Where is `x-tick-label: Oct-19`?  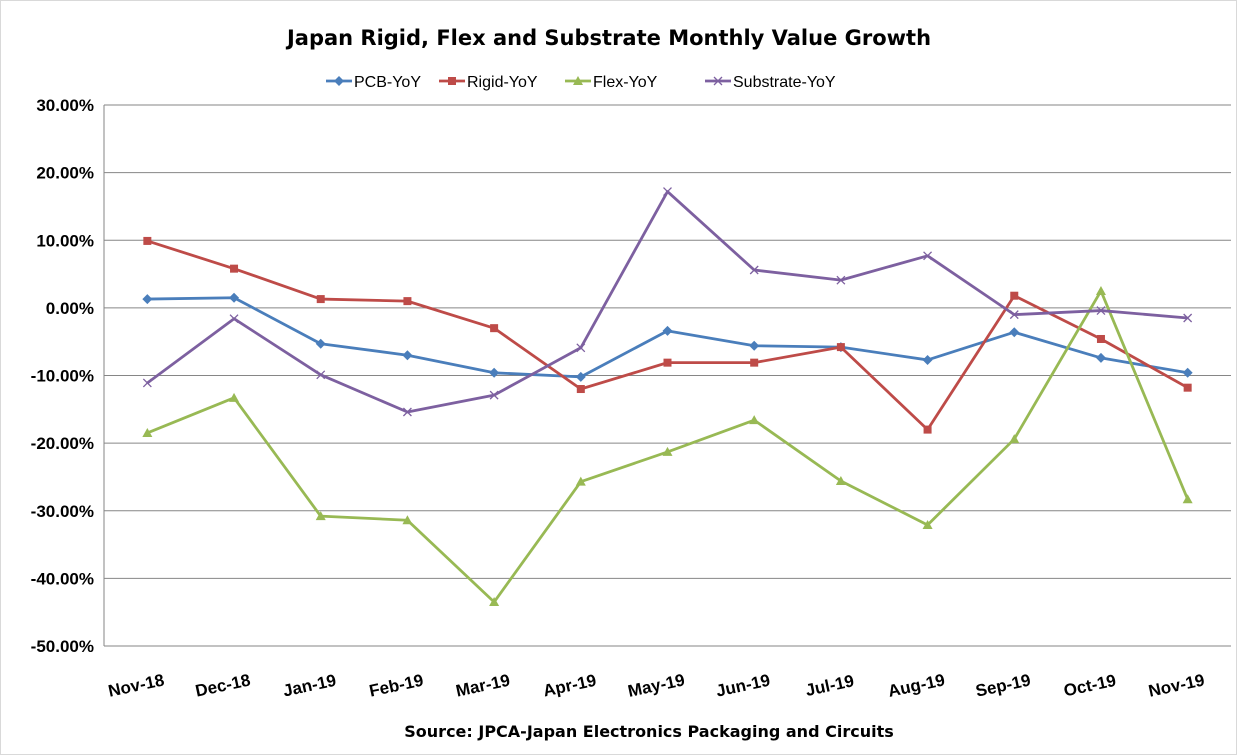
x-tick-label: Oct-19 is located at coordinates (1090, 686).